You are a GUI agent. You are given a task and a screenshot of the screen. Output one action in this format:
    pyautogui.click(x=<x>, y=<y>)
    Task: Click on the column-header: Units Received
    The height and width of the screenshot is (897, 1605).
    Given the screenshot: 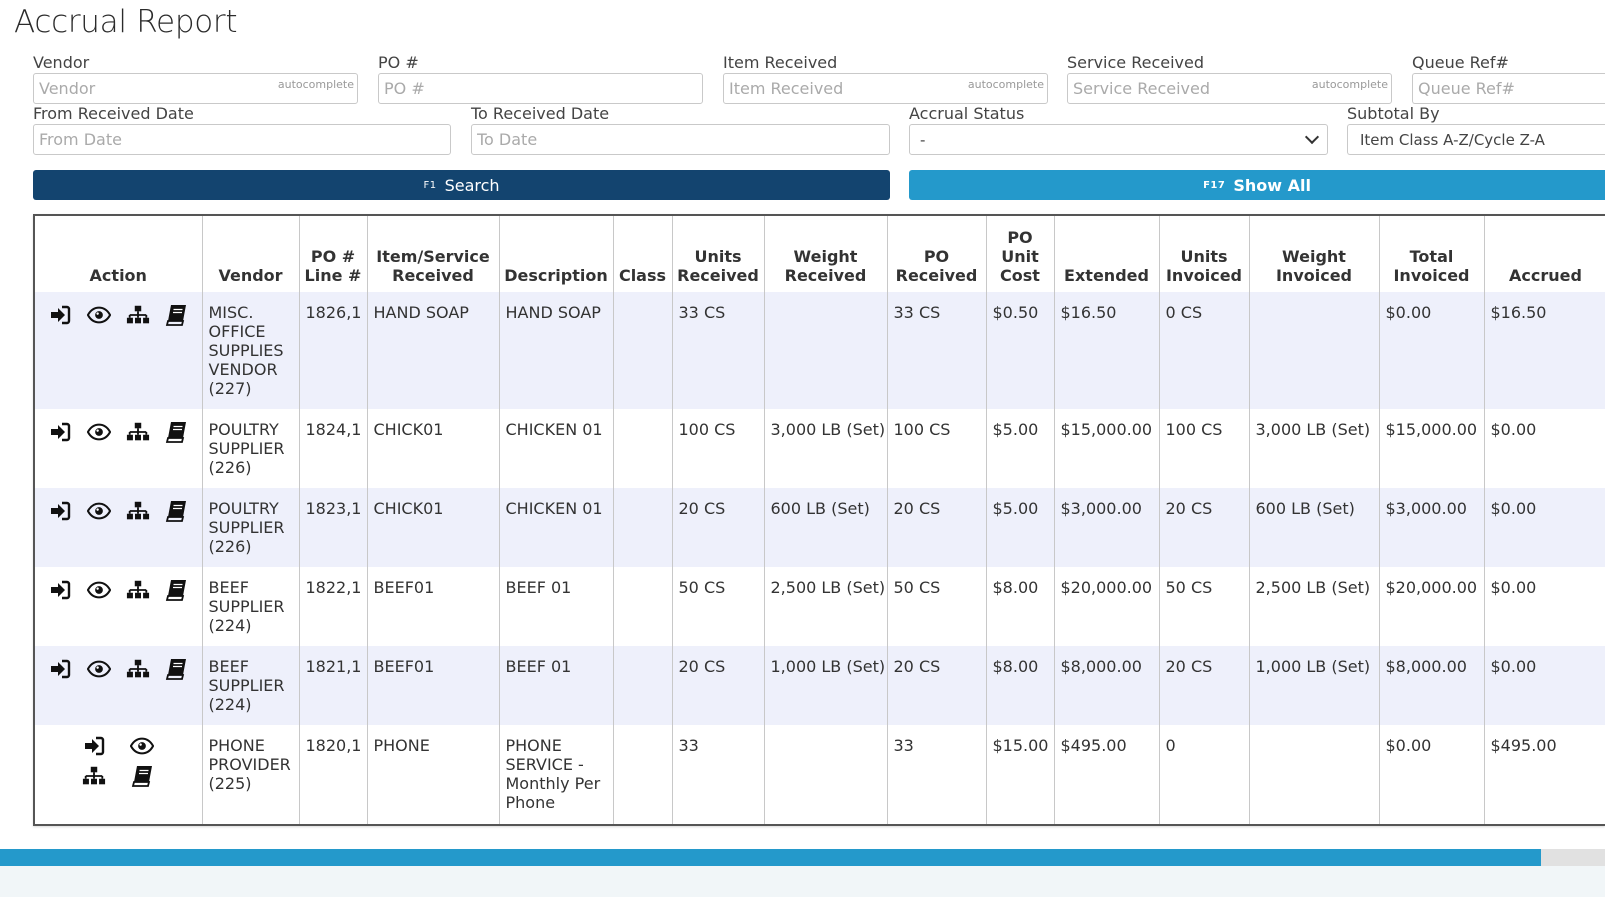 What is the action you would take?
    pyautogui.click(x=718, y=254)
    